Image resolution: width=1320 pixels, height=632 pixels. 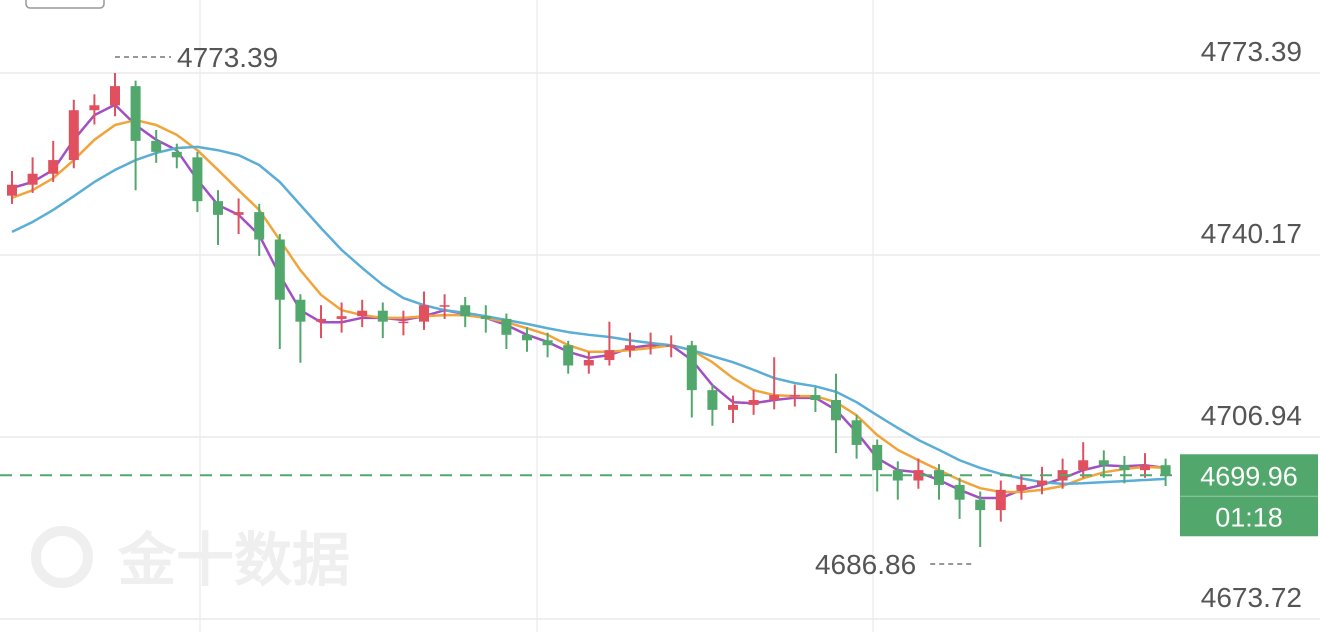 What do you see at coordinates (1251, 597) in the screenshot?
I see `y-tick-label: 4673.72` at bounding box center [1251, 597].